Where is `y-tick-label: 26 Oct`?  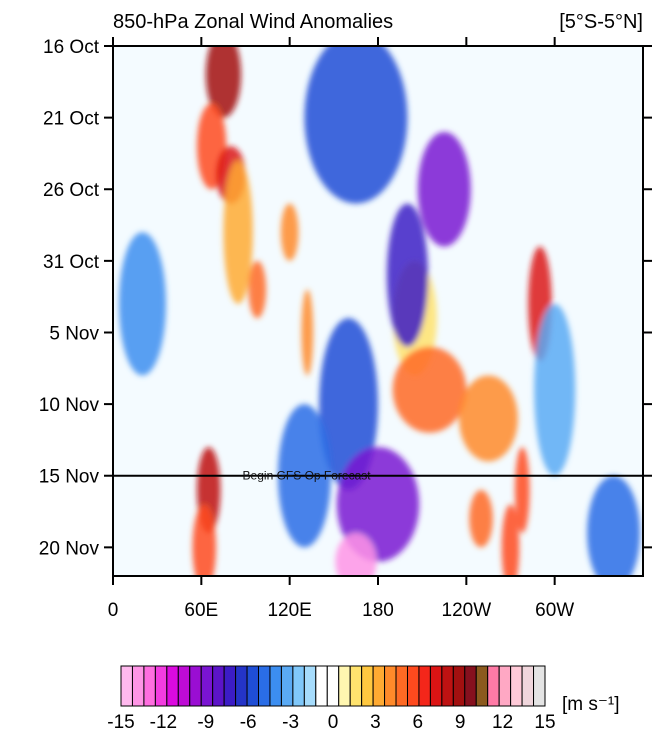
y-tick-label: 26 Oct is located at coordinates (71, 190).